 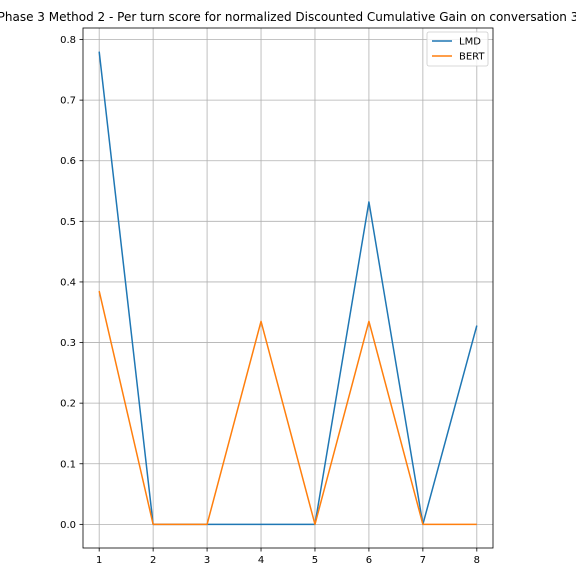 What do you see at coordinates (68, 464) in the screenshot?
I see `y-tick-label: 0.1` at bounding box center [68, 464].